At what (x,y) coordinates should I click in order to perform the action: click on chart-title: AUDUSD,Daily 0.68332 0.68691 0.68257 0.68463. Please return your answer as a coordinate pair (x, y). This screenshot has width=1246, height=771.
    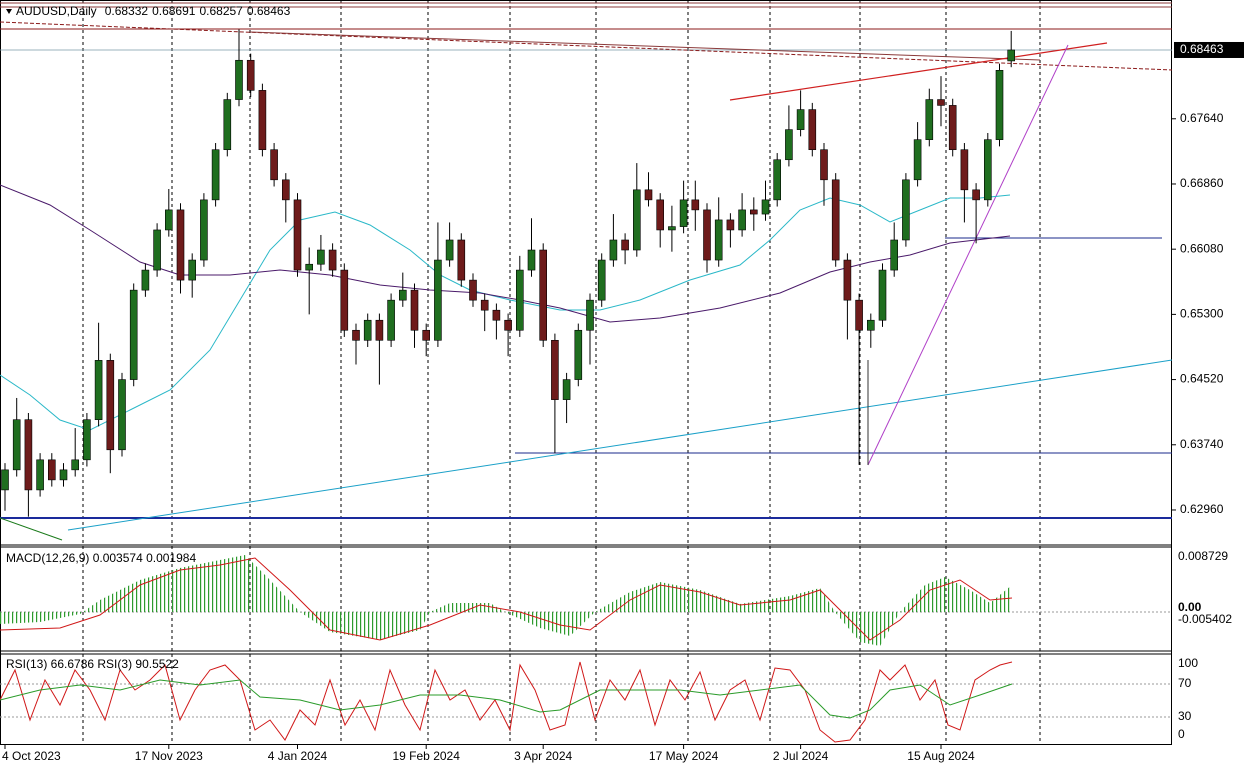
    Looking at the image, I should click on (153, 11).